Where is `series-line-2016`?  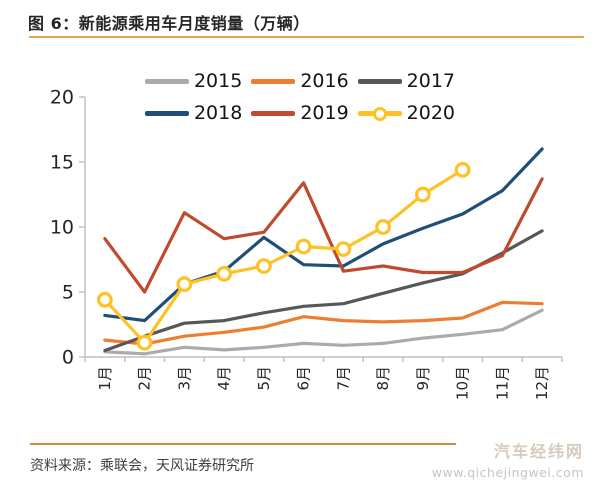
series-line-2016 is located at coordinates (323, 323).